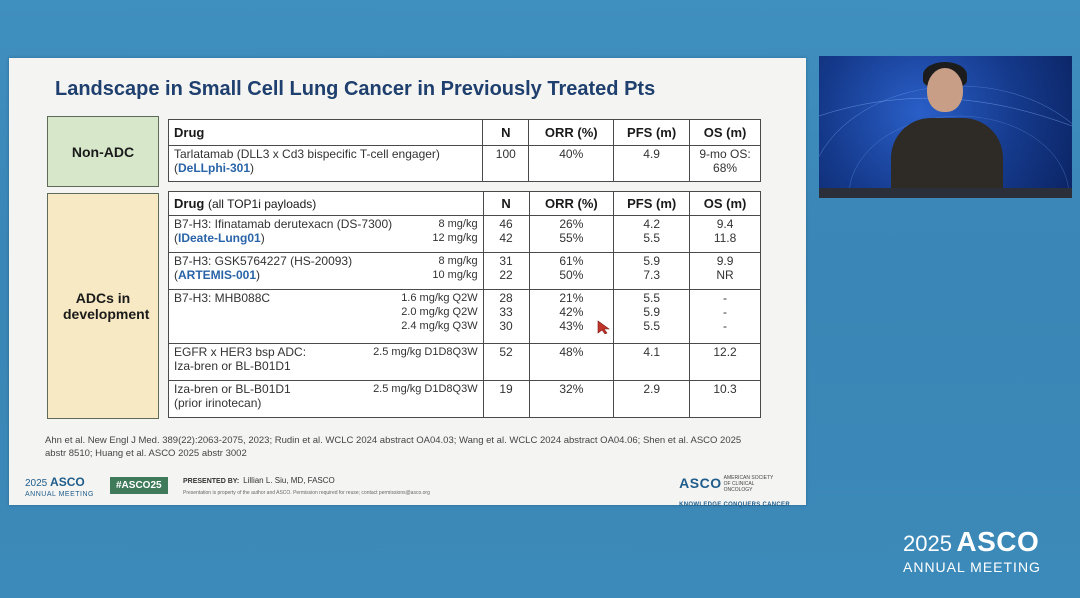 Image resolution: width=1080 pixels, height=598 pixels. Describe the element at coordinates (506, 362) in the screenshot. I see `n-cell: 52` at that location.